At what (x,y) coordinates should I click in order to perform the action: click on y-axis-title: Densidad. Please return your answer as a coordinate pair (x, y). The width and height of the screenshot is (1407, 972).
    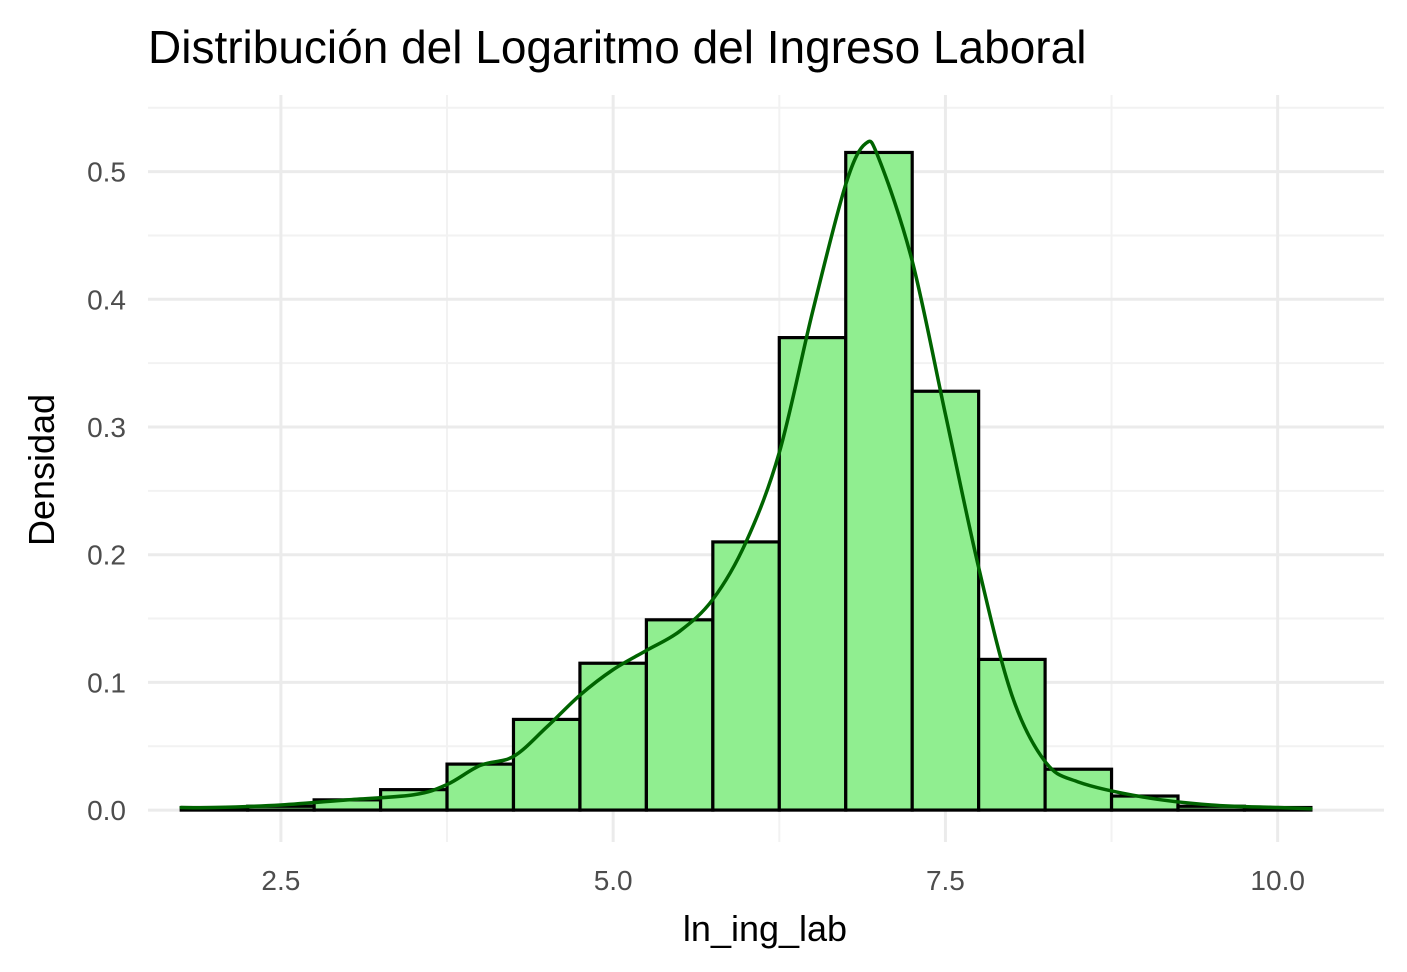
    Looking at the image, I should click on (41, 470).